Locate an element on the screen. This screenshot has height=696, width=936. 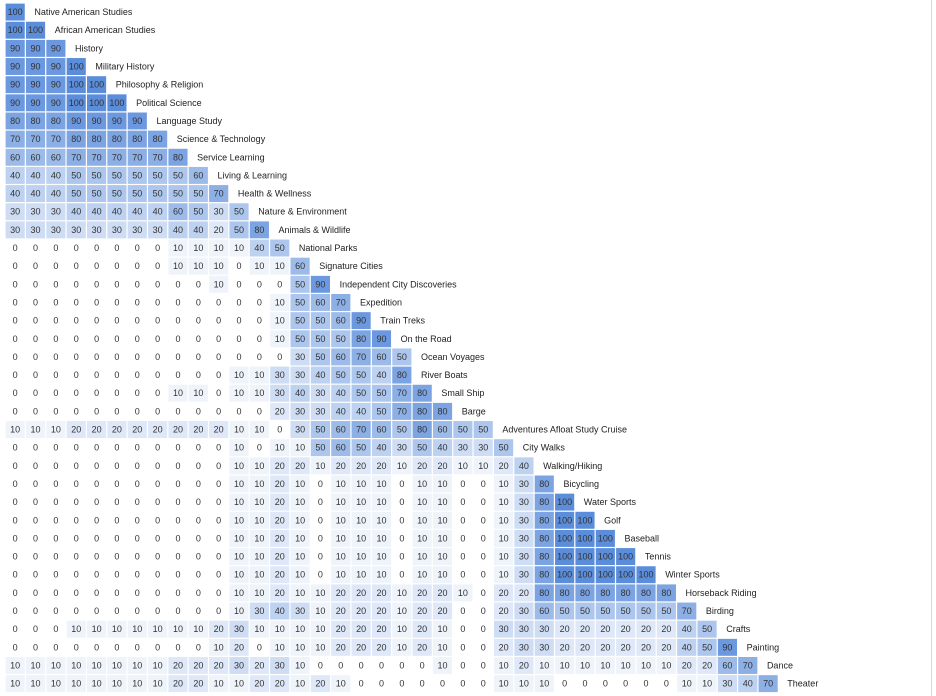
cell-value: 70 is located at coordinates (15, 139).